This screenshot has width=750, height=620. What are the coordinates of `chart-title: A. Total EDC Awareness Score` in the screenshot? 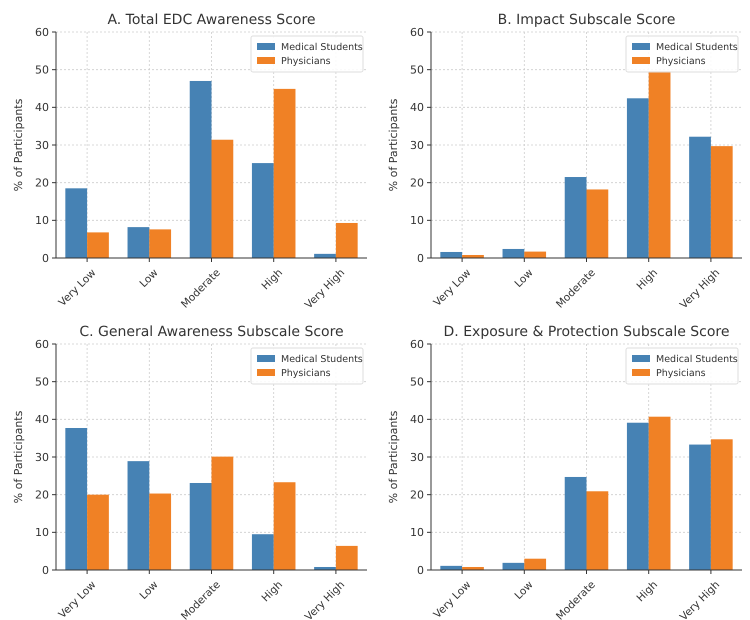 It's located at (211, 20).